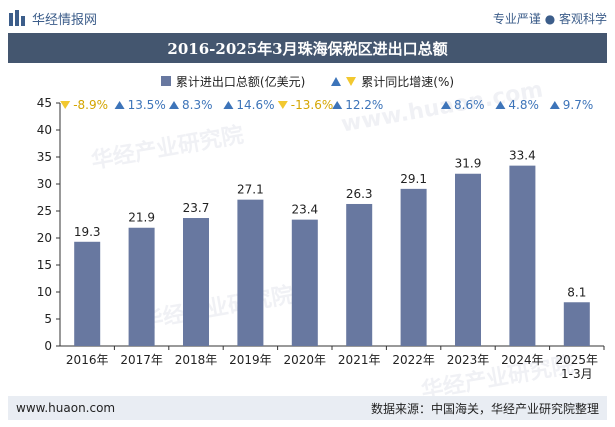  I want to click on y-tick-label: 0, so click(48, 346).